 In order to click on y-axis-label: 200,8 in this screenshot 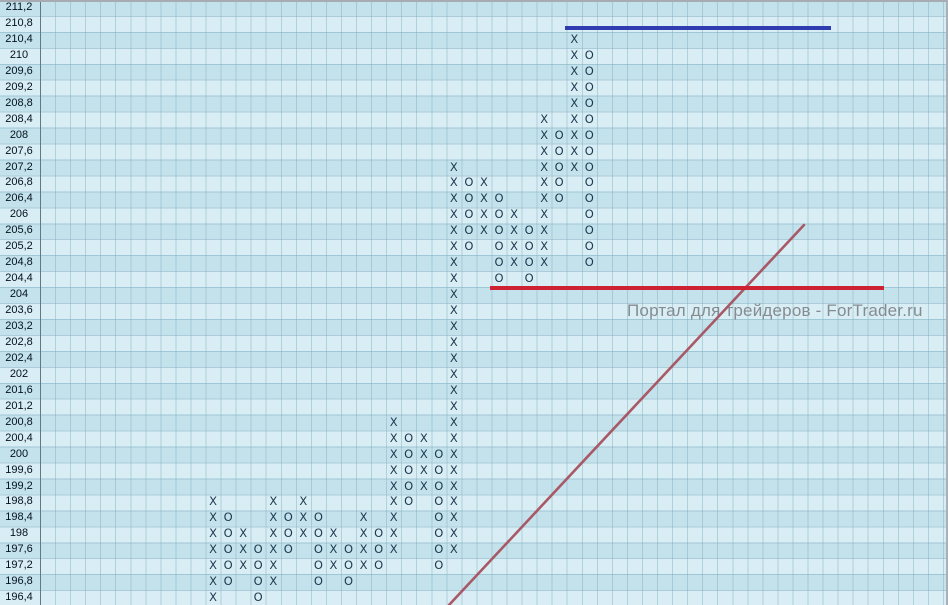, I will do `click(19, 421)`.